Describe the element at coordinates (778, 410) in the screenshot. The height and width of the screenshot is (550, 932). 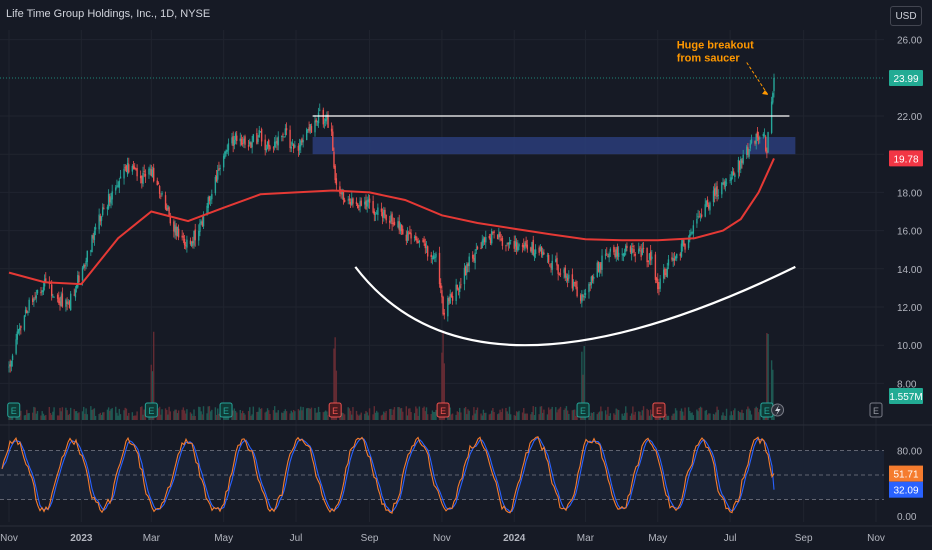
I see `lightning-icon-glyph` at that location.